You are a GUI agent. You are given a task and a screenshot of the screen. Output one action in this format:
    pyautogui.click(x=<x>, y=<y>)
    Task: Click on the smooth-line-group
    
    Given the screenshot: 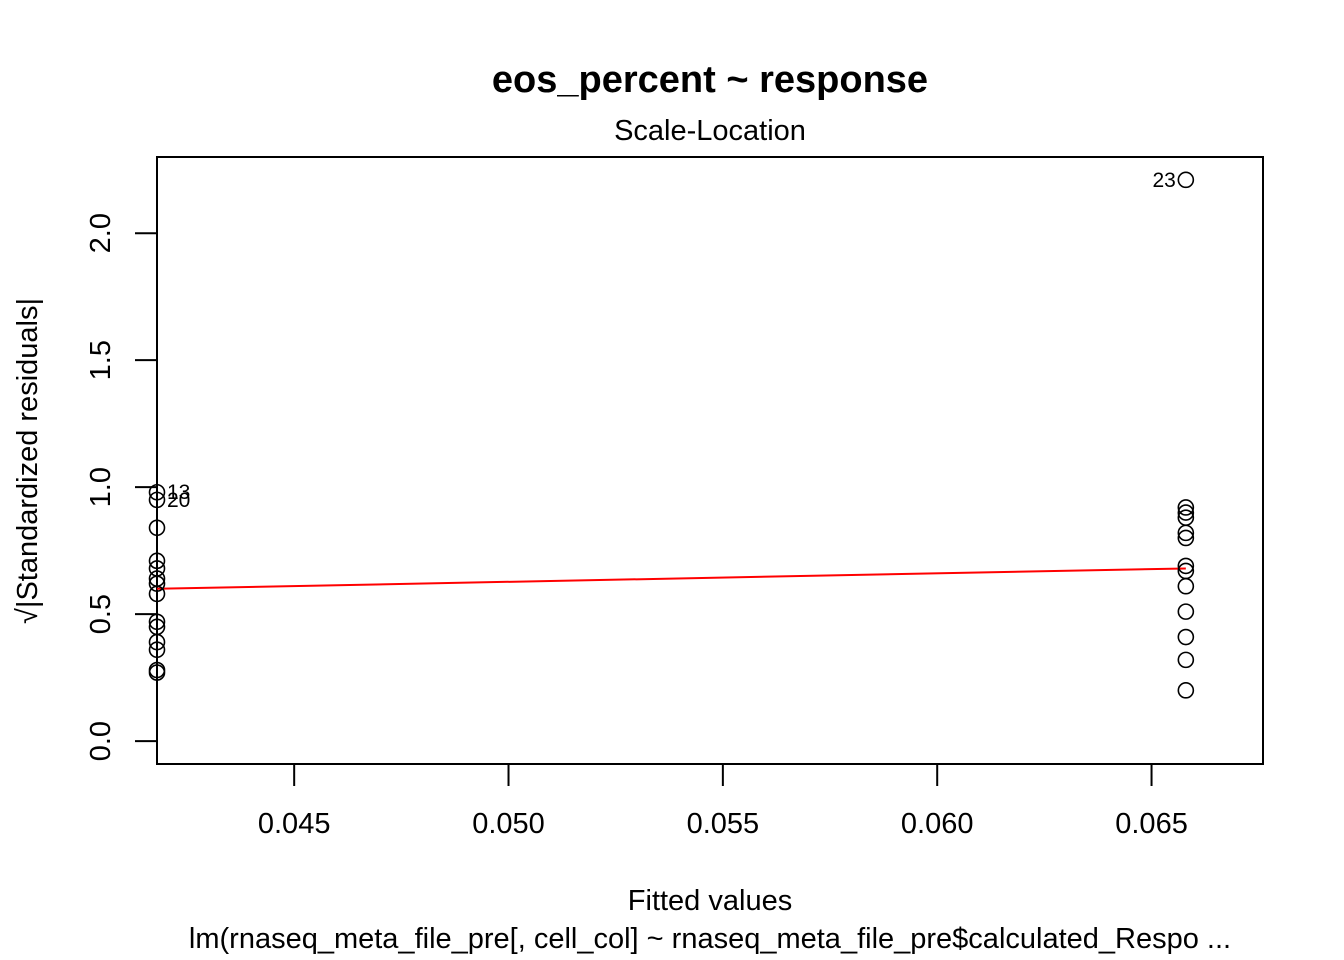 What is the action you would take?
    pyautogui.click(x=671, y=578)
    